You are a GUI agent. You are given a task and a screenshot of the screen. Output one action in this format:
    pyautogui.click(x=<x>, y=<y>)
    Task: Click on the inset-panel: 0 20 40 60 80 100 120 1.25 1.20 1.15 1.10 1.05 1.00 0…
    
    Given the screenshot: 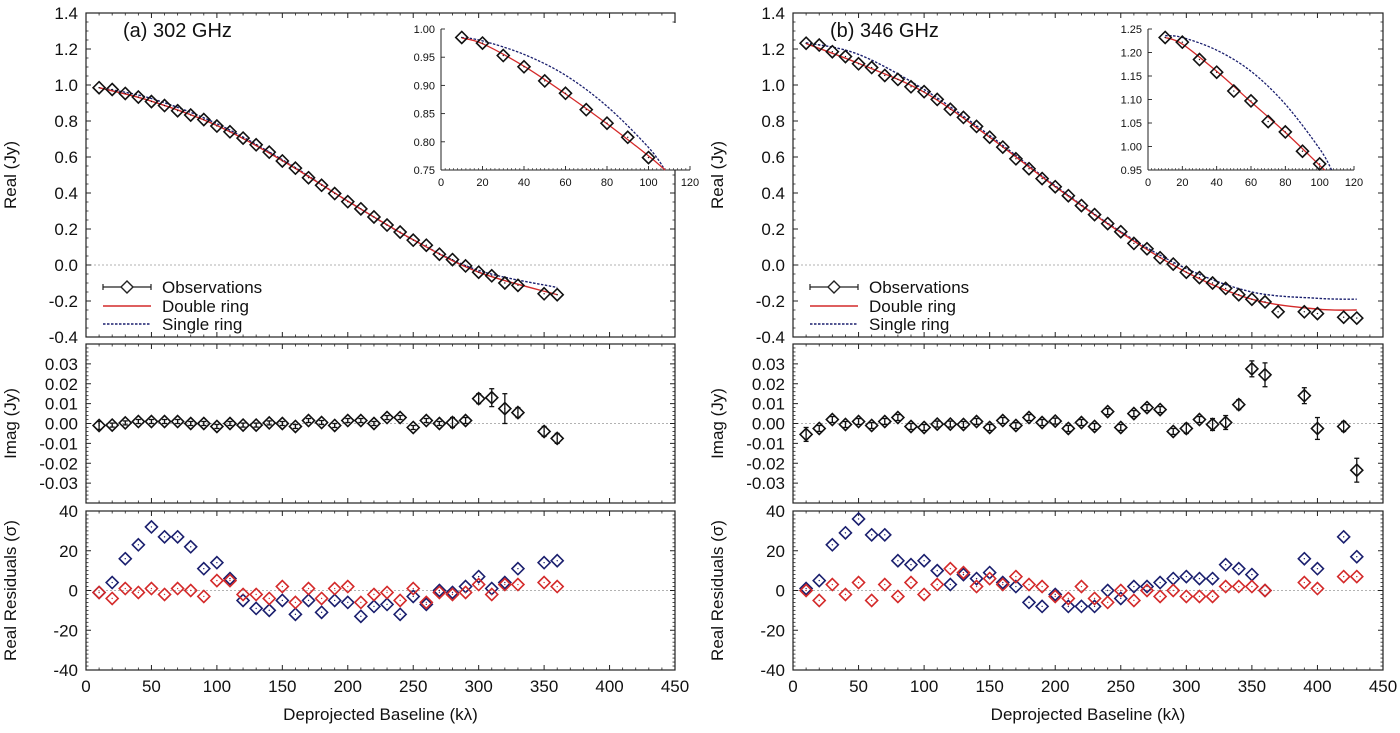 What is the action you would take?
    pyautogui.click(x=1242, y=106)
    